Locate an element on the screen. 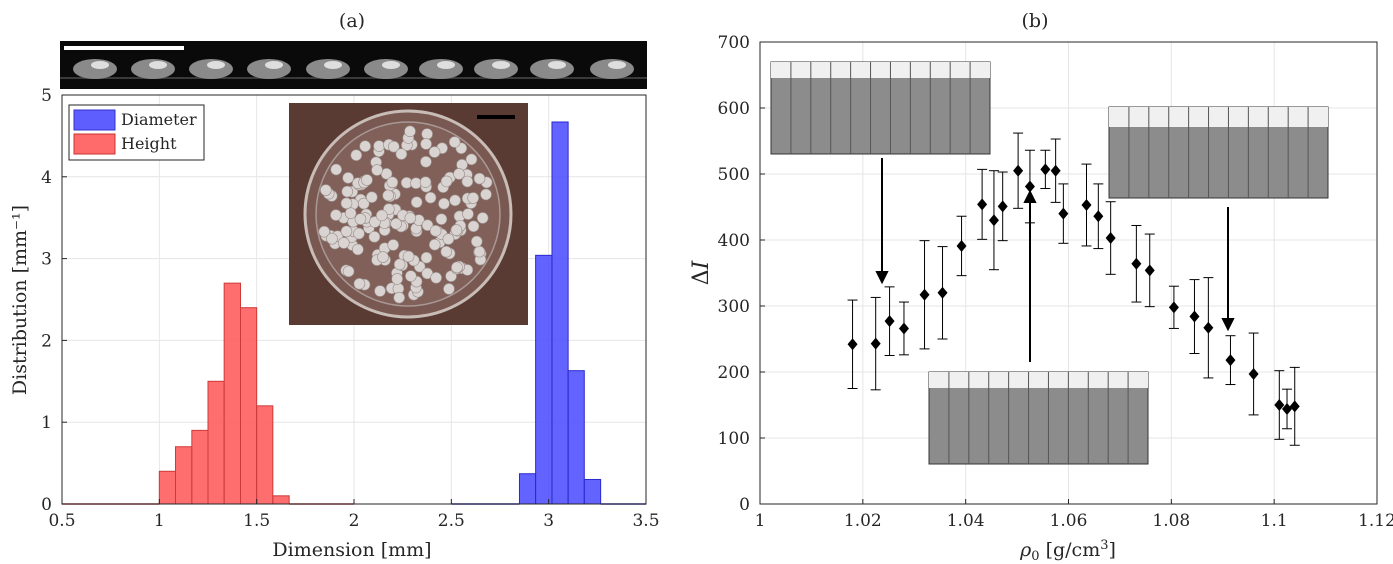 The height and width of the screenshot is (564, 1393). panel-b-y-tick-label: 400 is located at coordinates (734, 241).